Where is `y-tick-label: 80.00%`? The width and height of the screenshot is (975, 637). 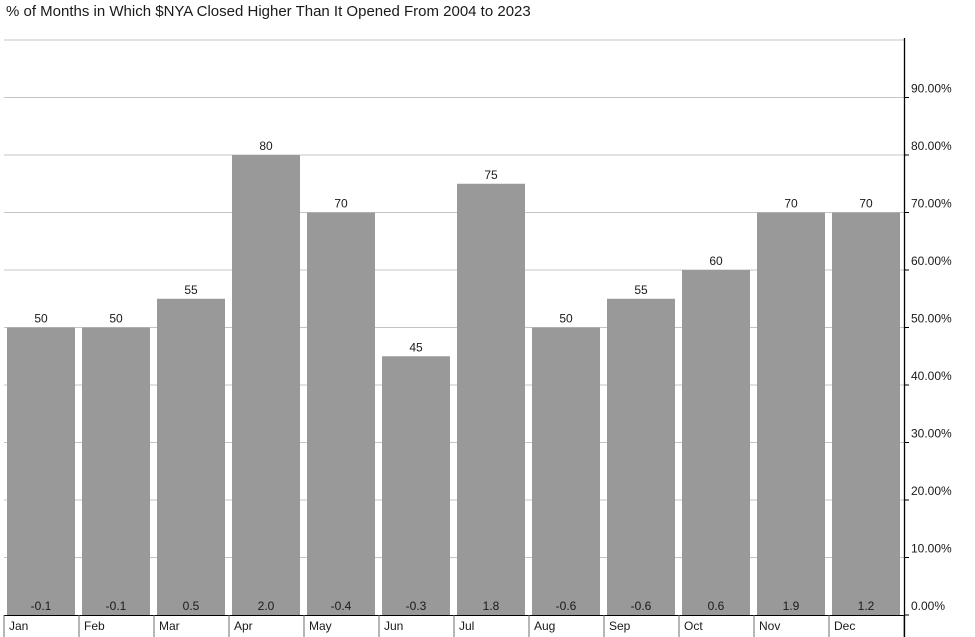
y-tick-label: 80.00% is located at coordinates (931, 146).